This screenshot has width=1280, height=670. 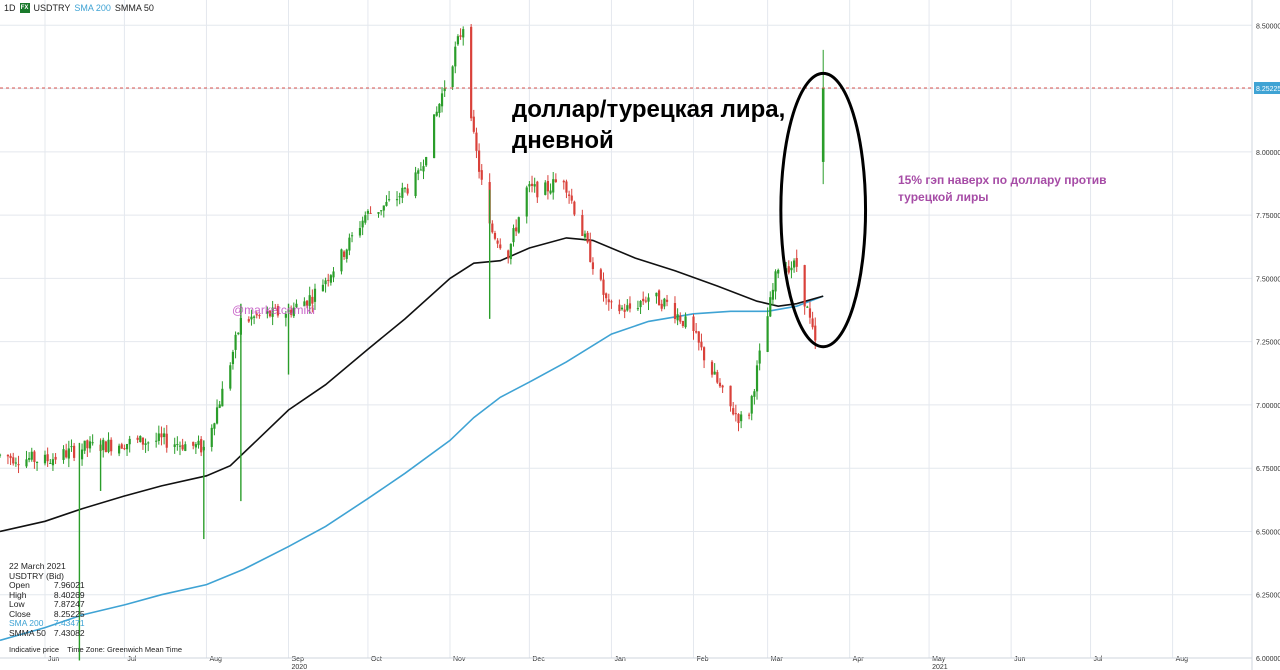 What do you see at coordinates (52, 8) in the screenshot?
I see `symbol-label: USDTRY` at bounding box center [52, 8].